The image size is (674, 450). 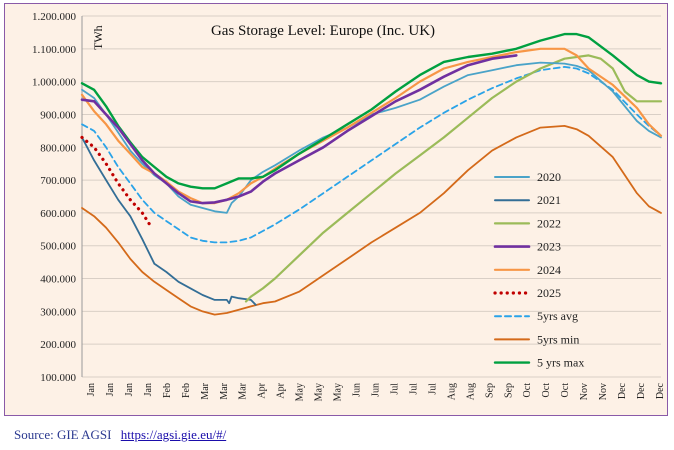 What do you see at coordinates (557, 316) in the screenshot?
I see `legend-label: 5yrs avg` at bounding box center [557, 316].